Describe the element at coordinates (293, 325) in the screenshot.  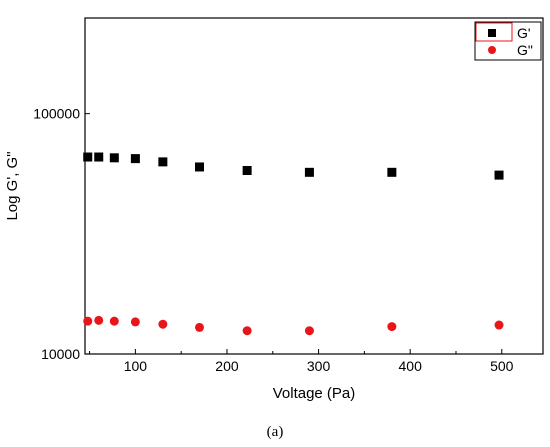
I see `series-g-double-prime` at that location.